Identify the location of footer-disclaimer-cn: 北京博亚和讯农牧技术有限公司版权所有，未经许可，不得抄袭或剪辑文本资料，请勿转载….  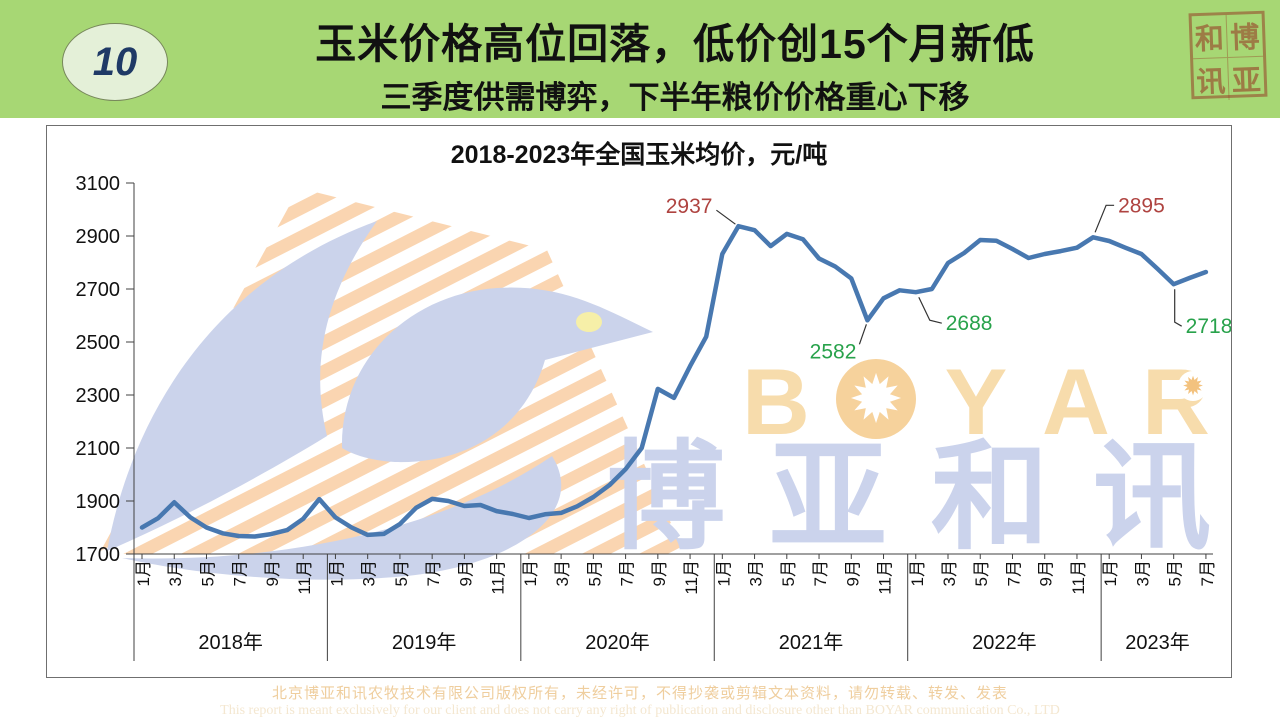
(639, 693).